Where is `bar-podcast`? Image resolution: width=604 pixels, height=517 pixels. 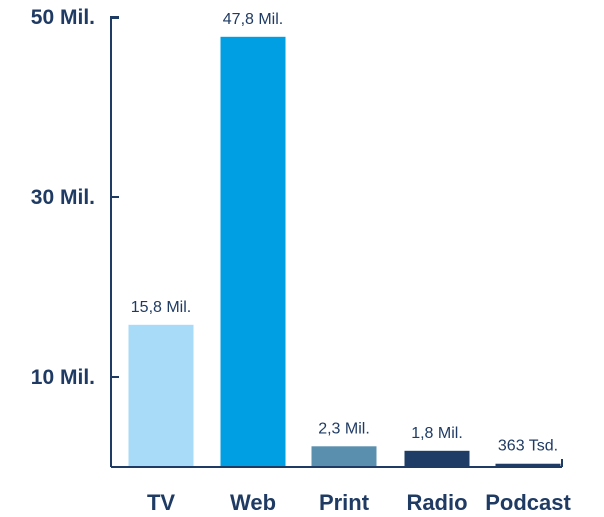 bar-podcast is located at coordinates (528, 465).